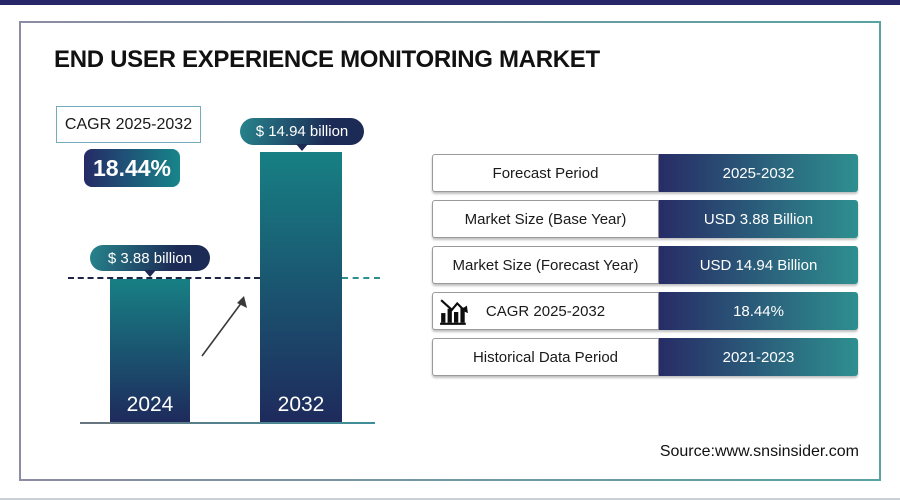  I want to click on row-value-cell: 18.44%, so click(758, 311).